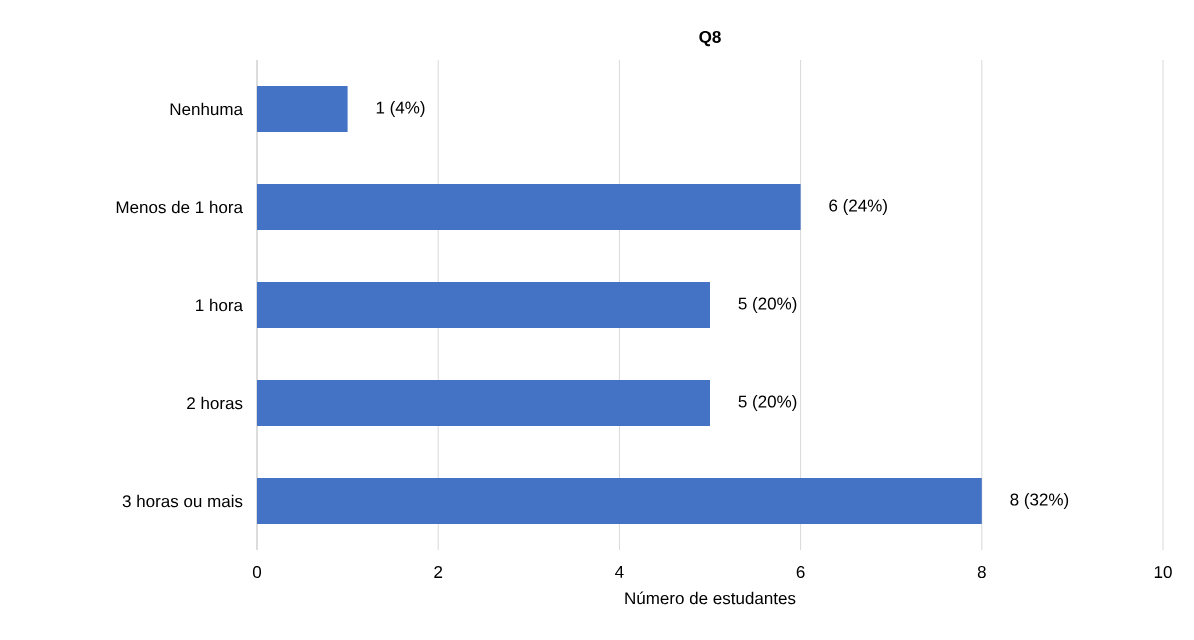 The width and height of the screenshot is (1194, 640). I want to click on y-tick-label: 1 hora, so click(219, 305).